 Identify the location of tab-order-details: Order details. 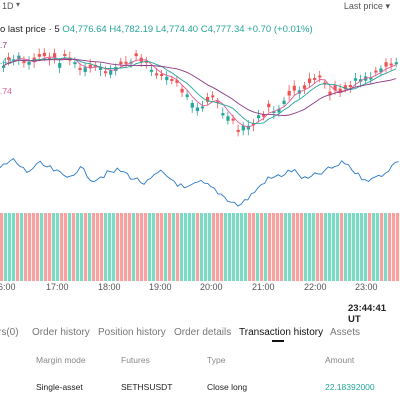
(203, 332).